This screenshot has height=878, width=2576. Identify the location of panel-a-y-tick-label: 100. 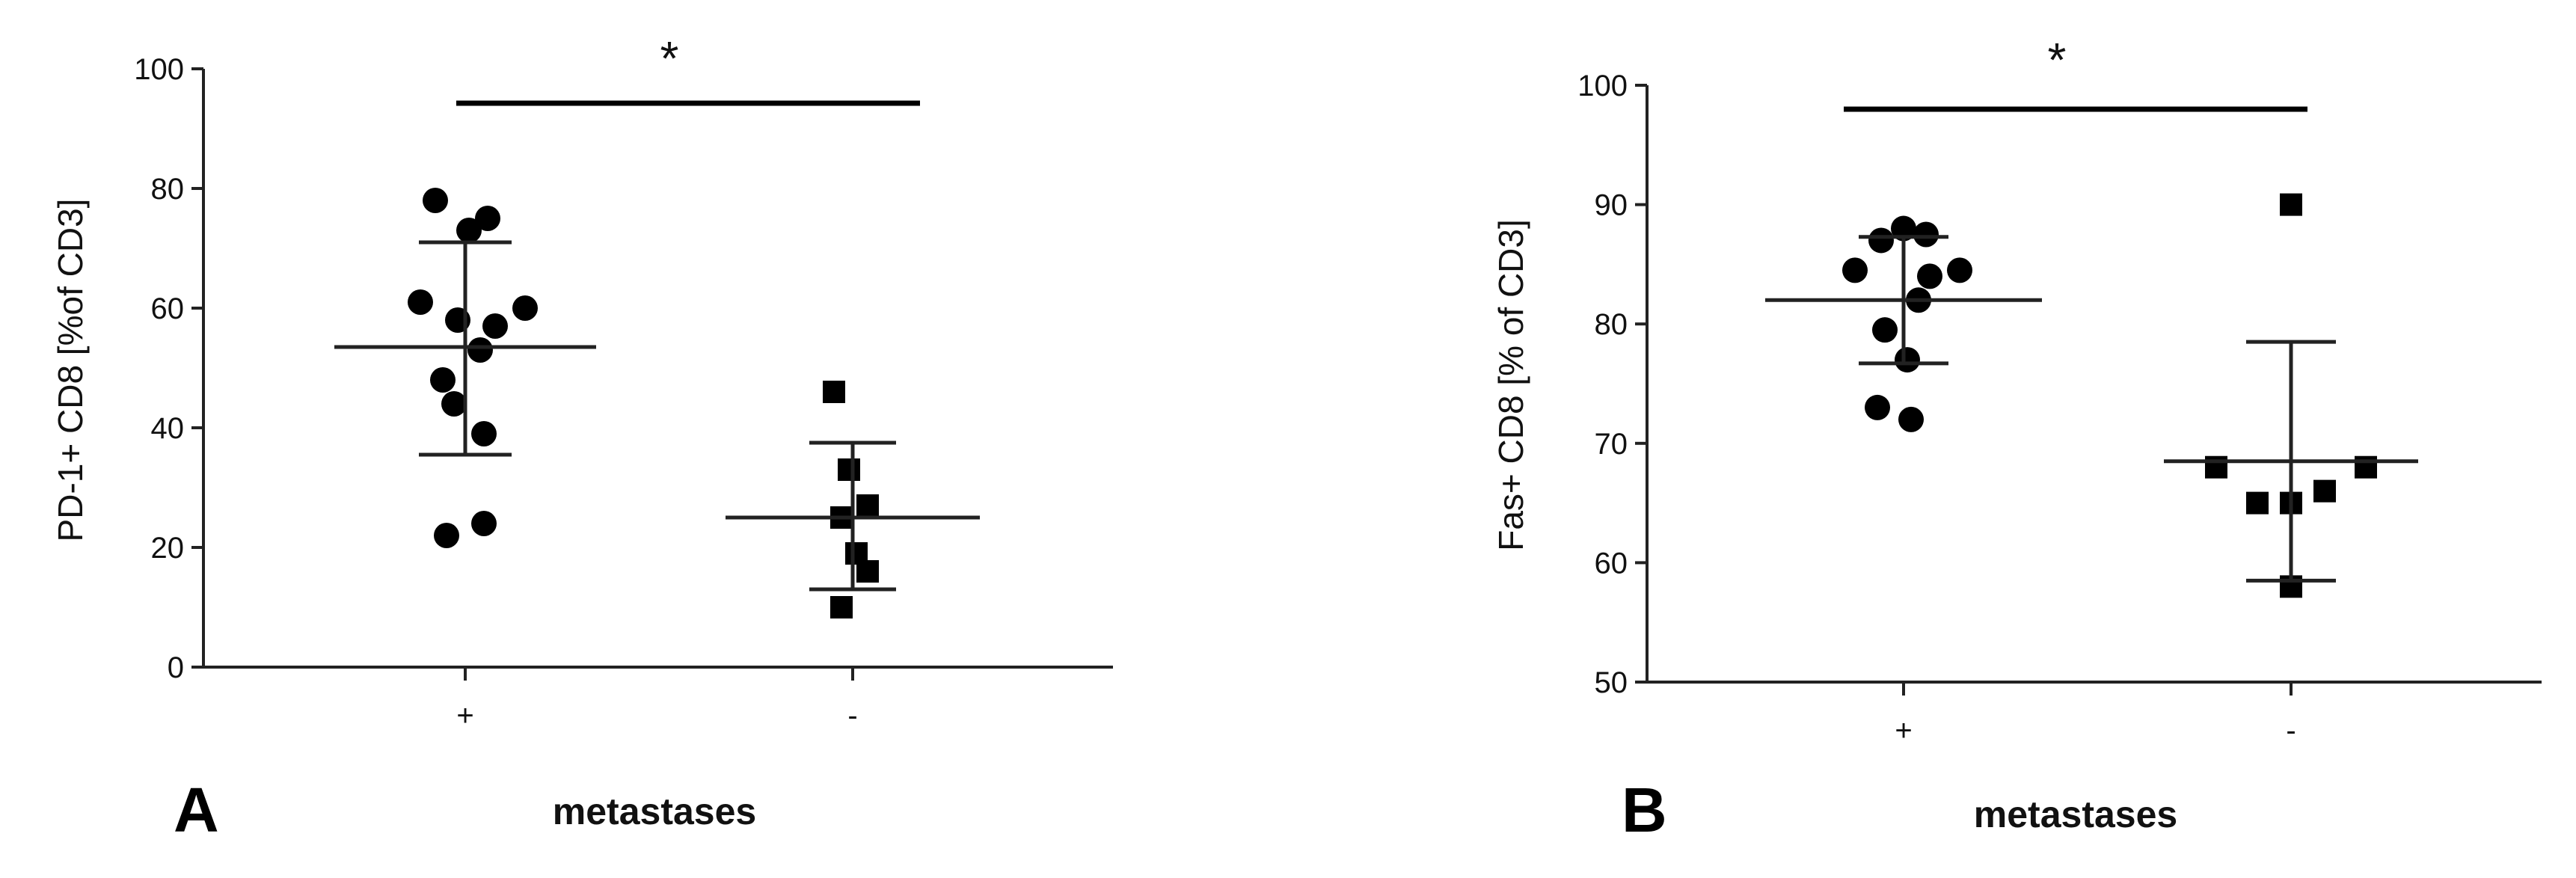
(159, 70).